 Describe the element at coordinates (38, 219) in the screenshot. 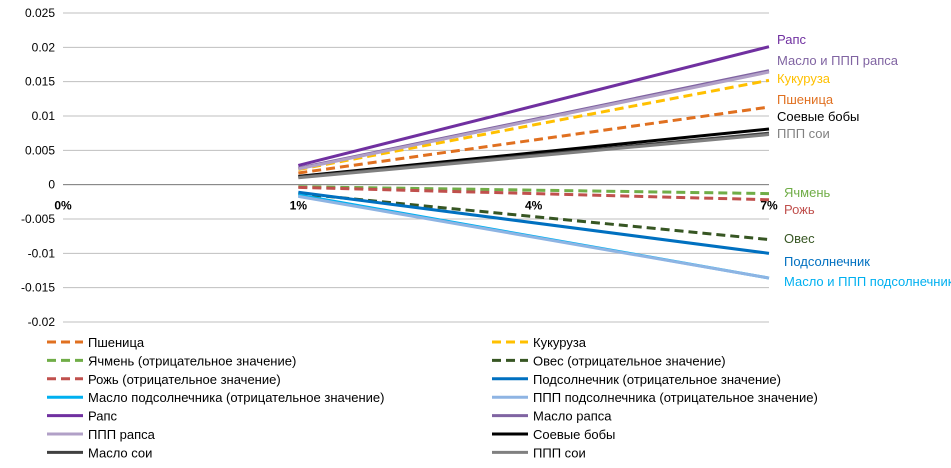

I see `y-tick-label: -0.005` at that location.